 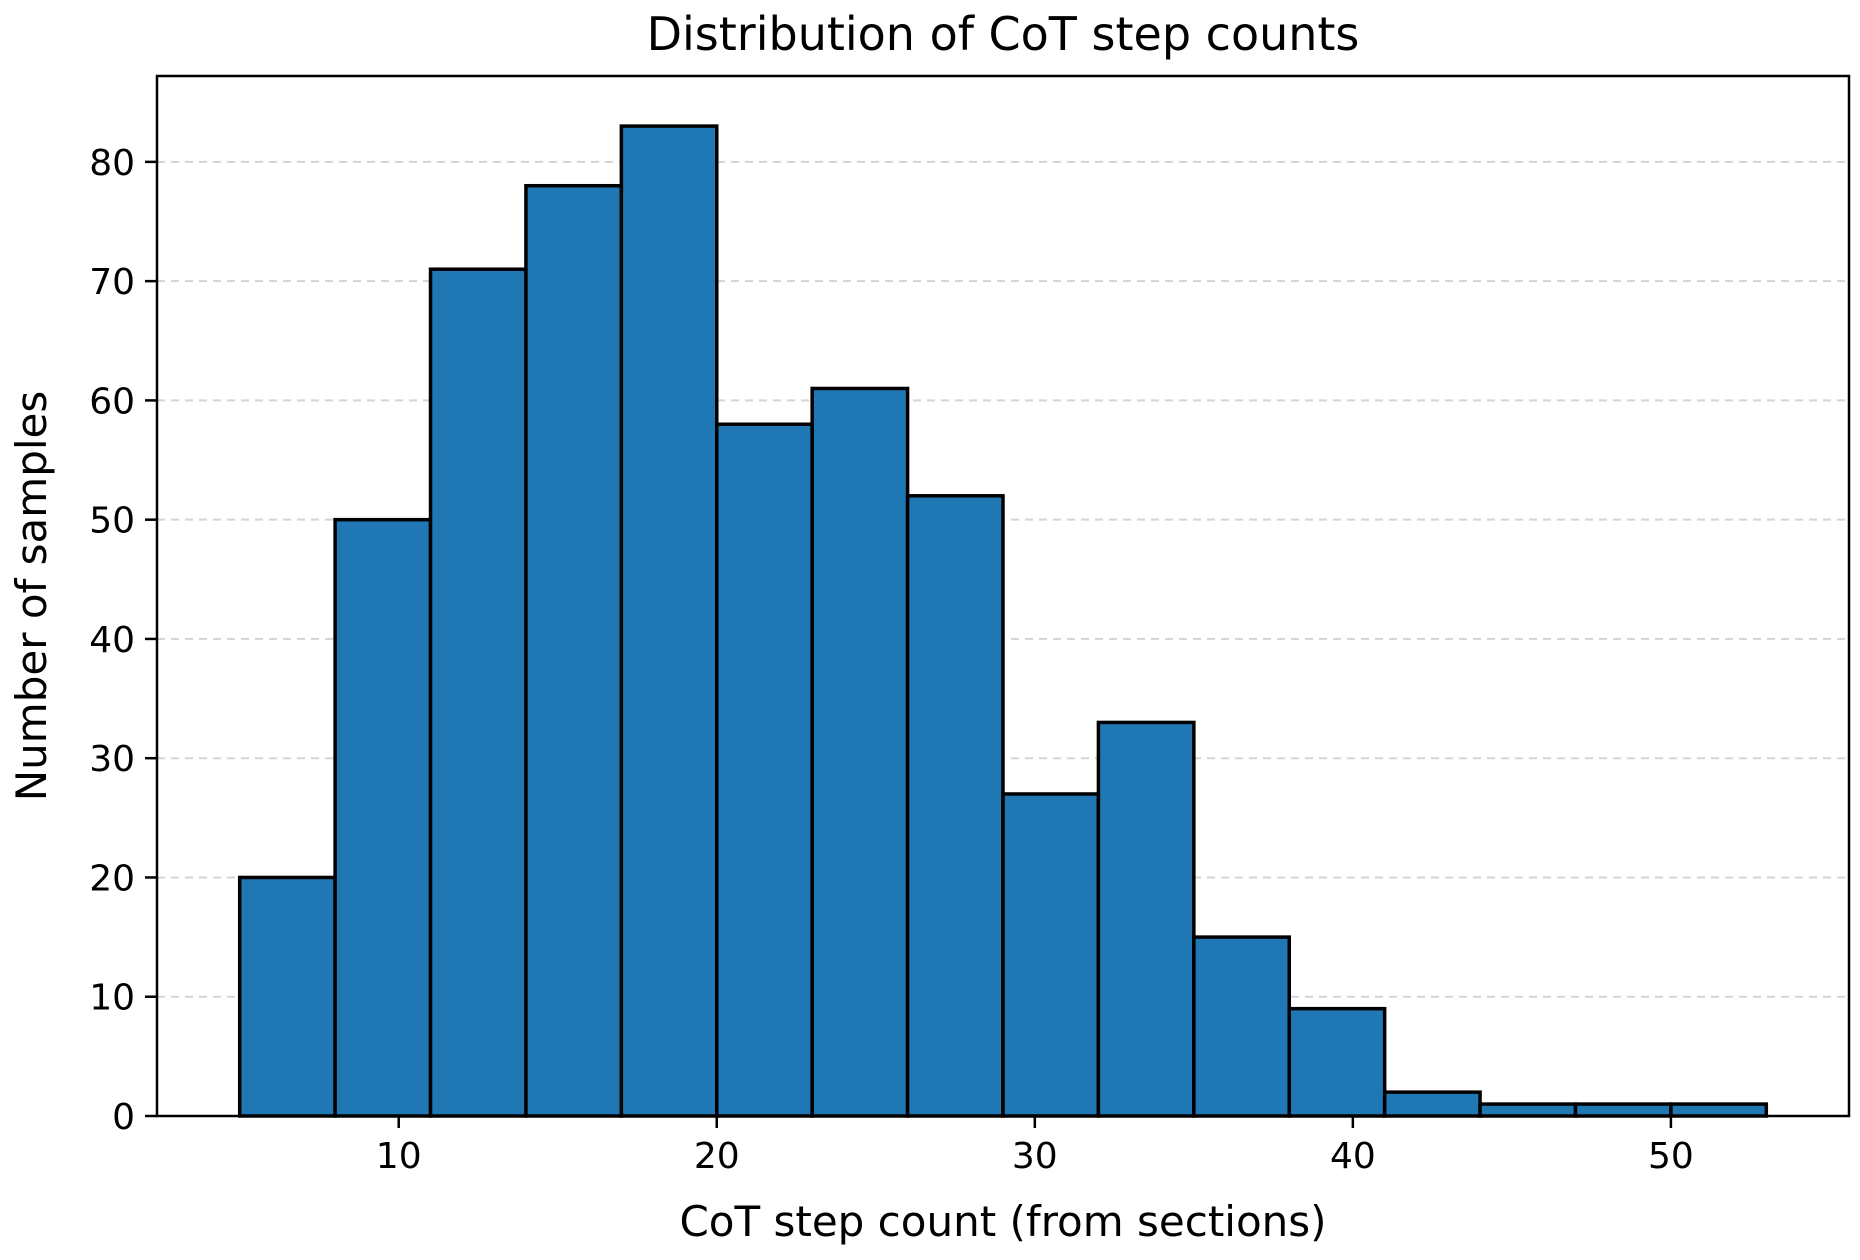 I want to click on x-axis-ticks: 10 20 30 40 50, so click(x=1035, y=1146).